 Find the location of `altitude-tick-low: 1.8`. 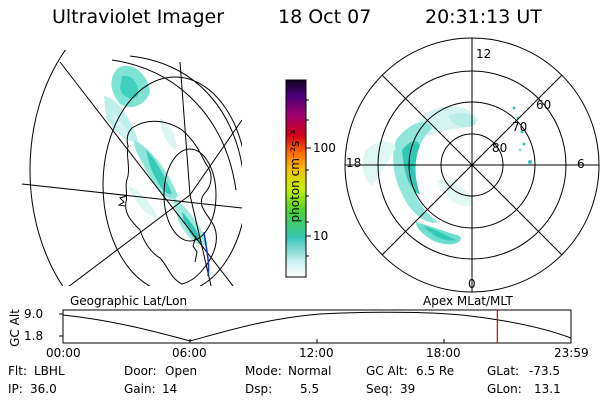

altitude-tick-low: 1.8 is located at coordinates (34, 336).